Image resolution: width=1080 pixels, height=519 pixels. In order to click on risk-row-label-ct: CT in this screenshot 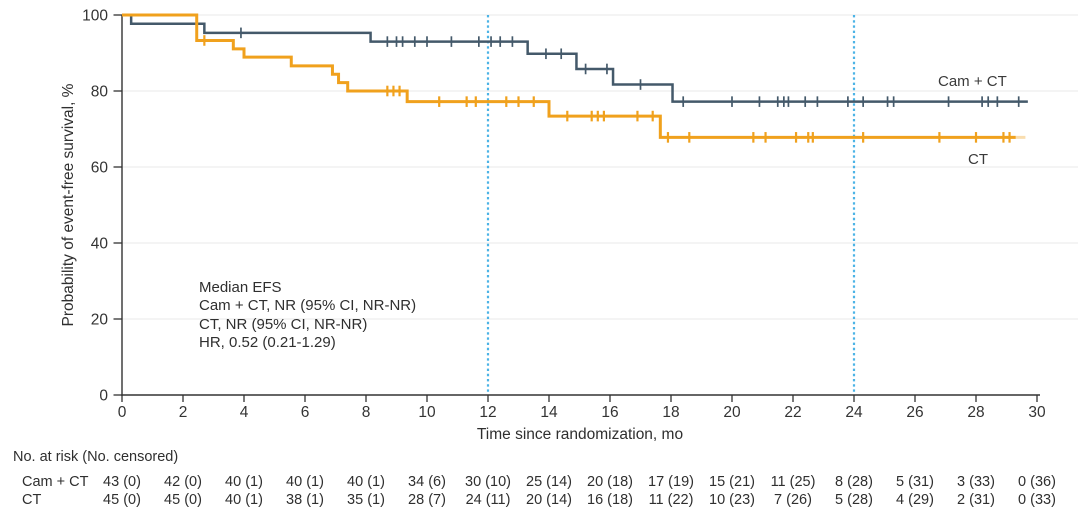, I will do `click(31, 500)`.